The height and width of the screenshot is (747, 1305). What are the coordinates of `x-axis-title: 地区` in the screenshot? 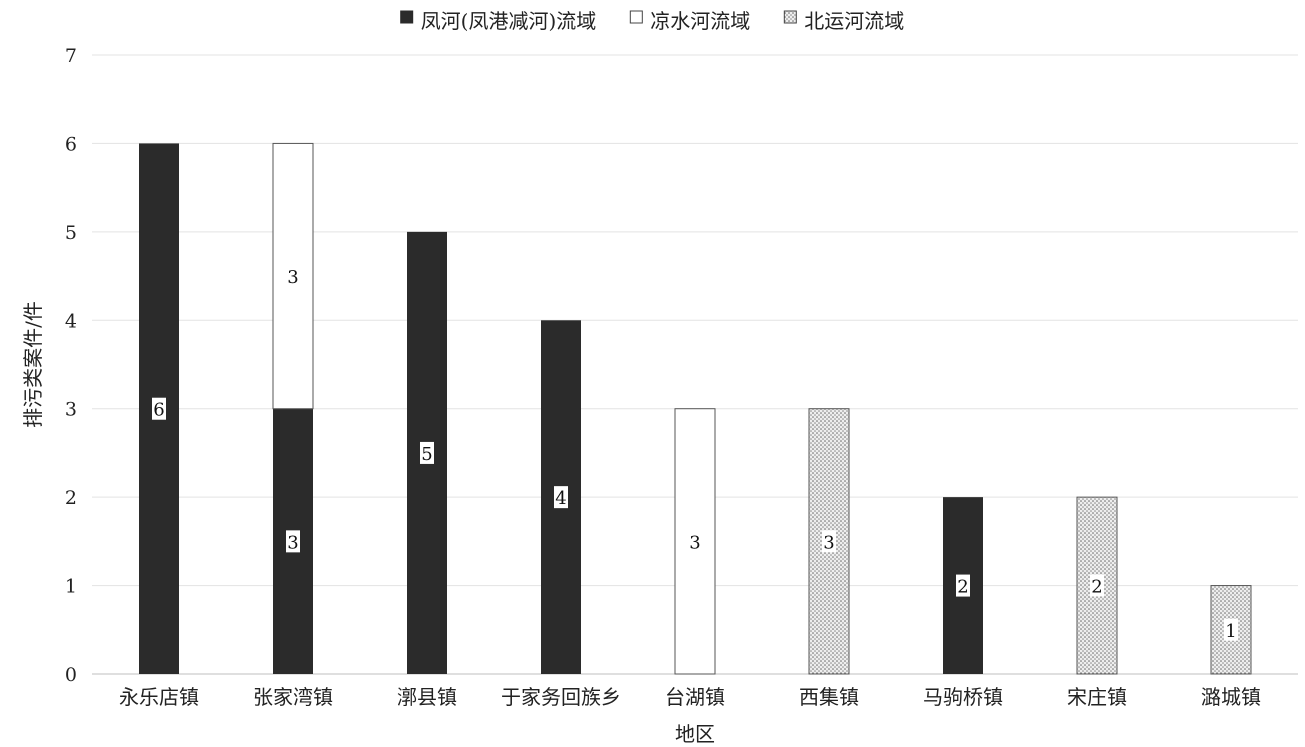 It's located at (695, 734).